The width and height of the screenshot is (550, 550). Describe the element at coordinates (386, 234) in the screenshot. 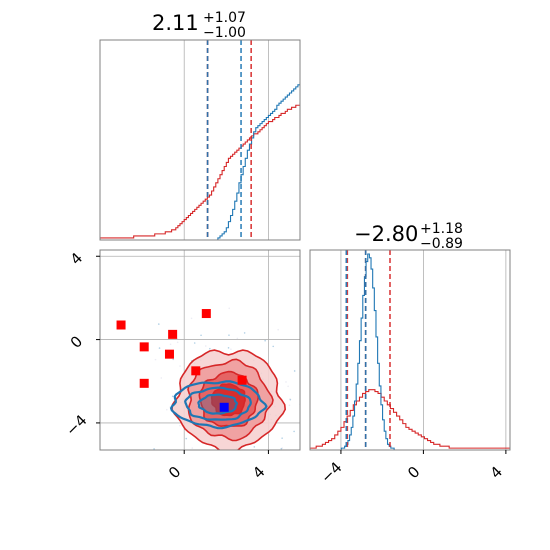

I see `title-bottom-right: −2.80` at that location.